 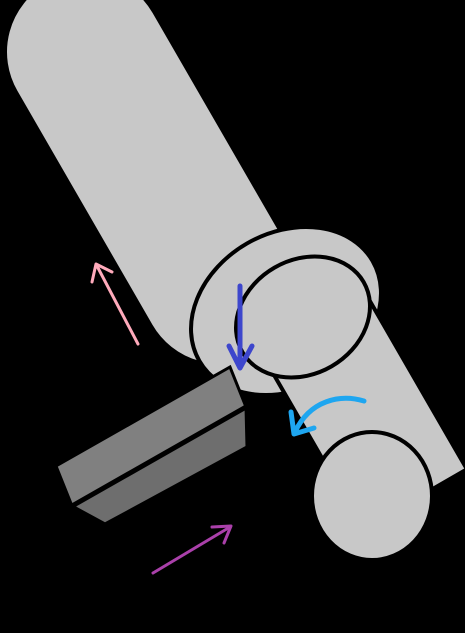 I want to click on rotation-direction-arrow, so click(x=327, y=416).